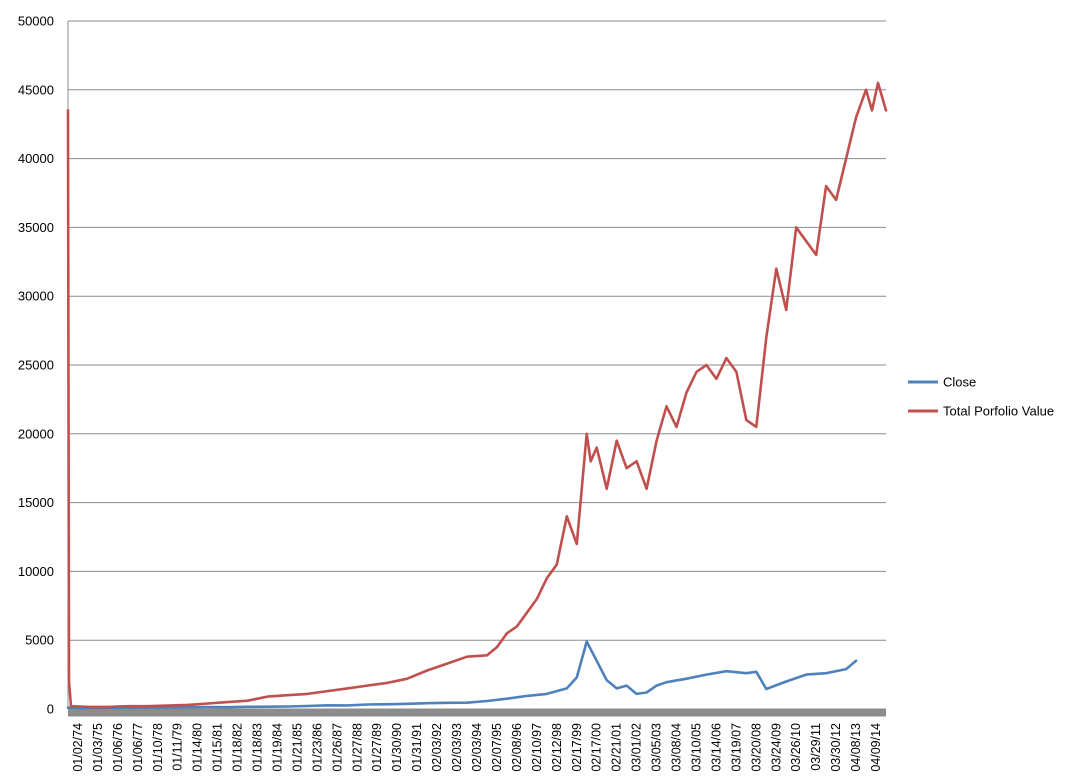  What do you see at coordinates (297, 747) in the screenshot?
I see `x-tick-label: 01/21/85` at bounding box center [297, 747].